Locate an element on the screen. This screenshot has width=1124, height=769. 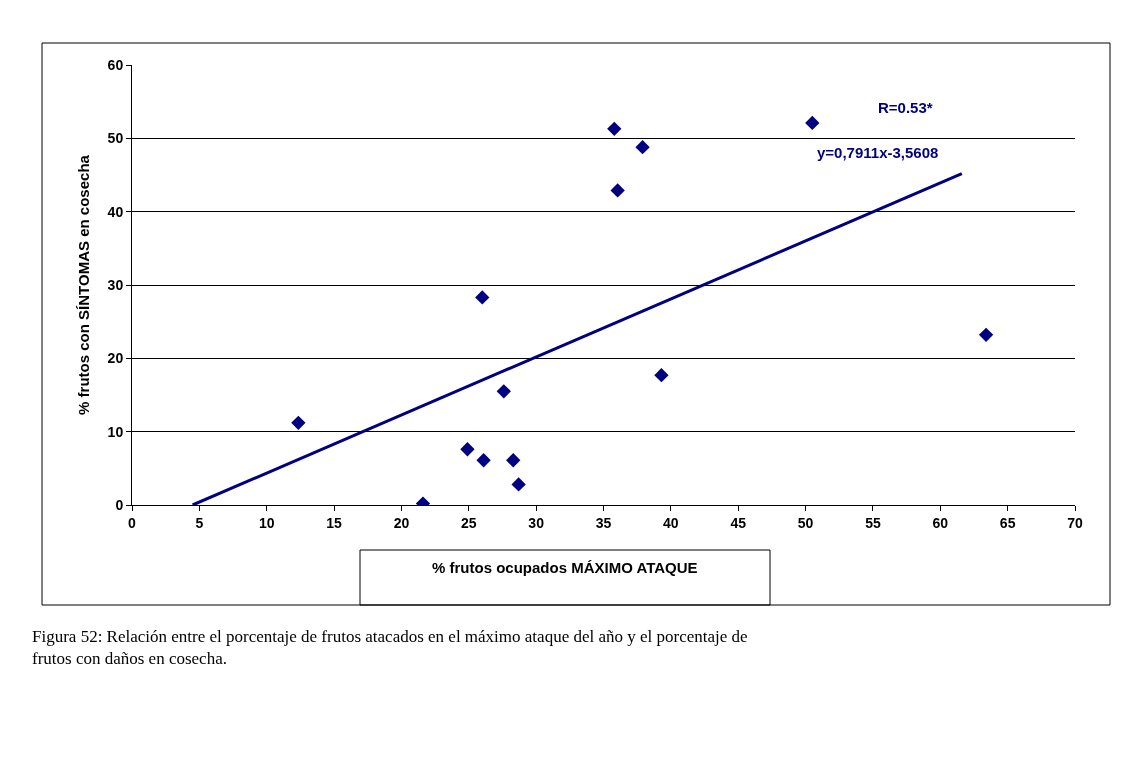
x-tick-label: 20 is located at coordinates (401, 522).